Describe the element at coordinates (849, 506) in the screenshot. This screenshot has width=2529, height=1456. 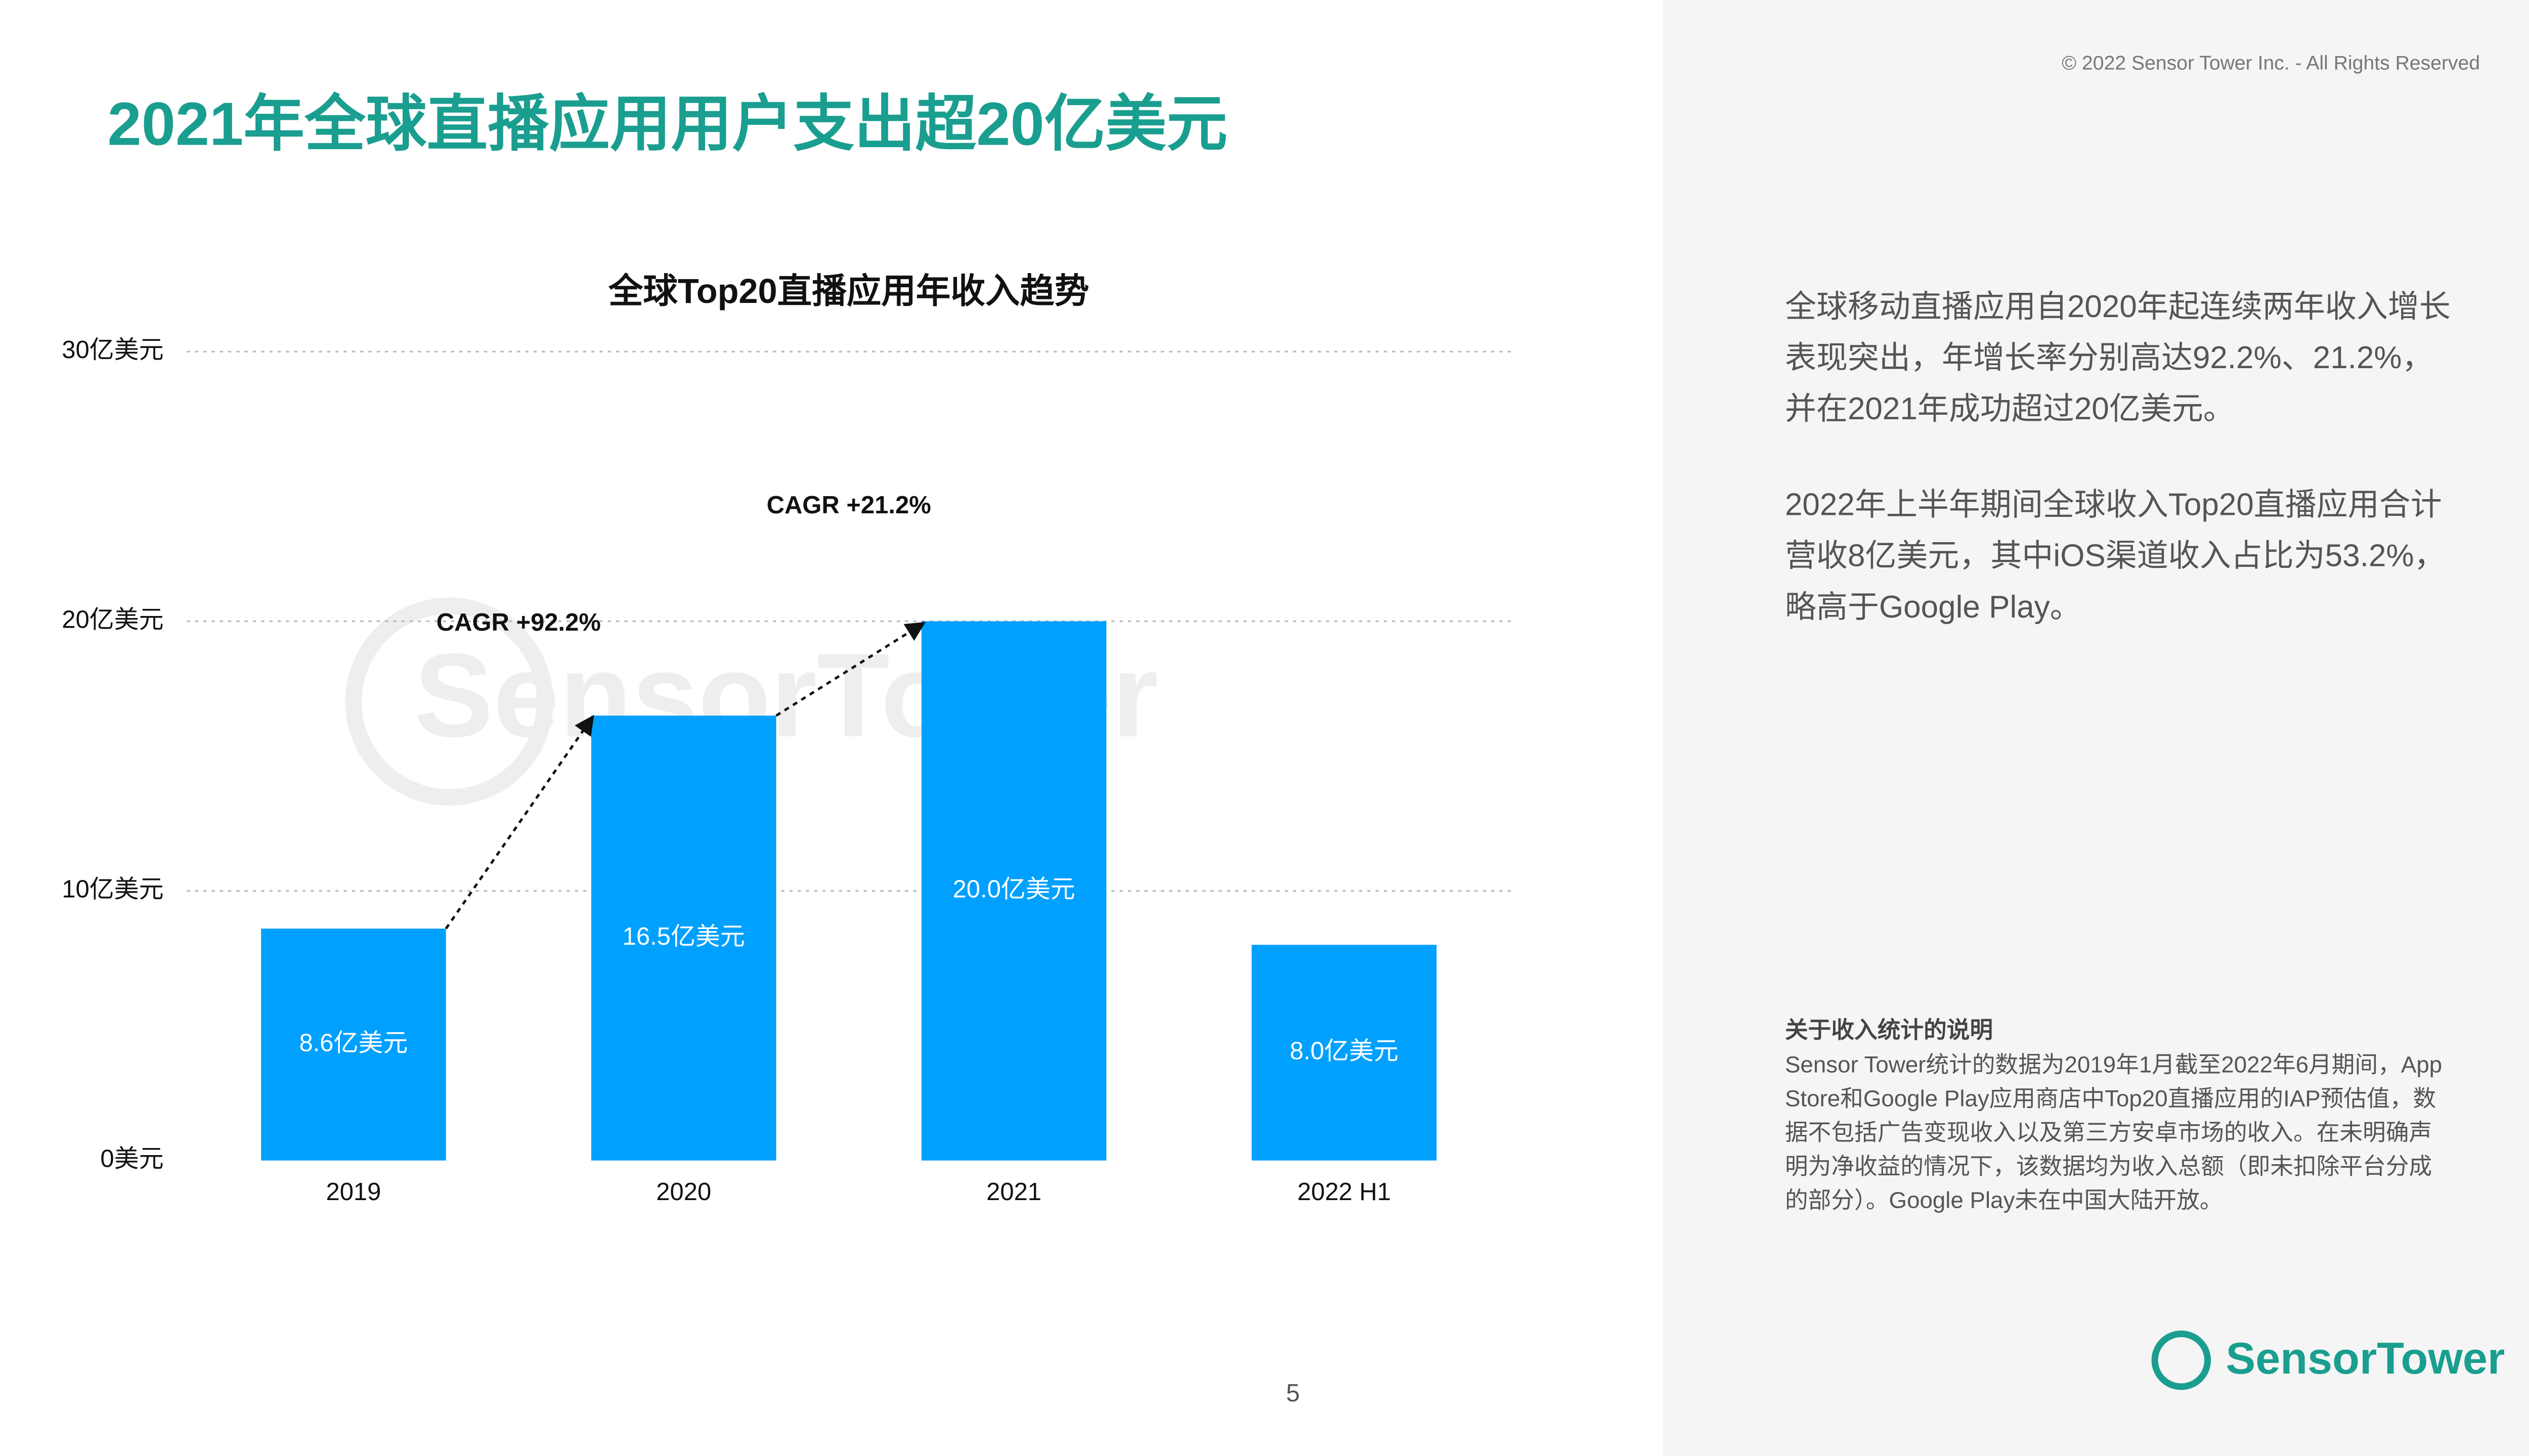
I see `annotation: CAGR +21.2%` at that location.